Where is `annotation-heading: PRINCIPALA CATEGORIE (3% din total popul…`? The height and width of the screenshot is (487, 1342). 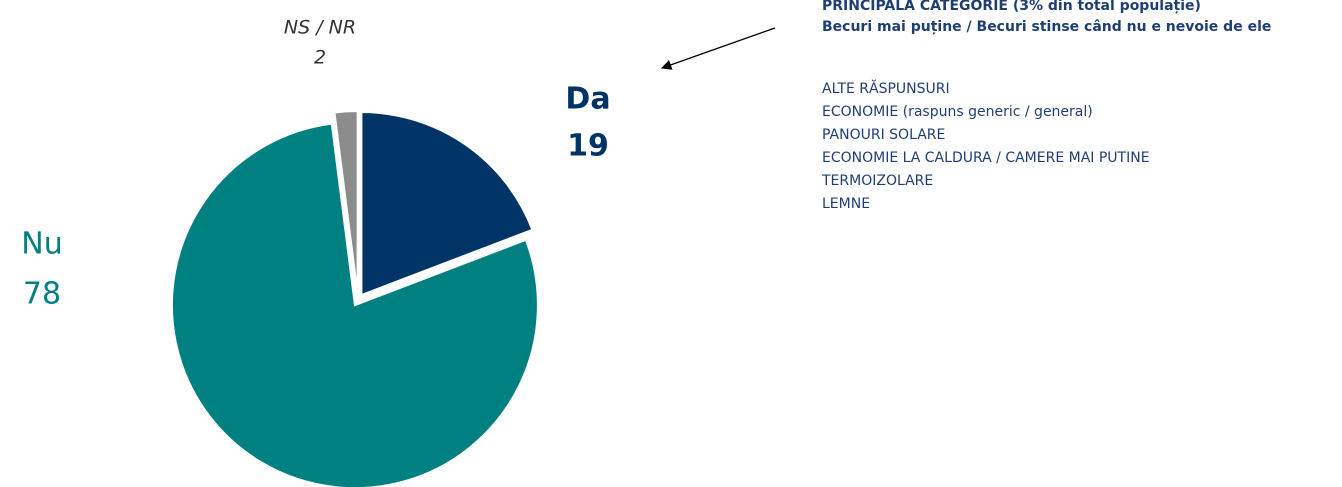
annotation-heading: PRINCIPALA CATEGORIE (3% din total popul… is located at coordinates (1011, 7).